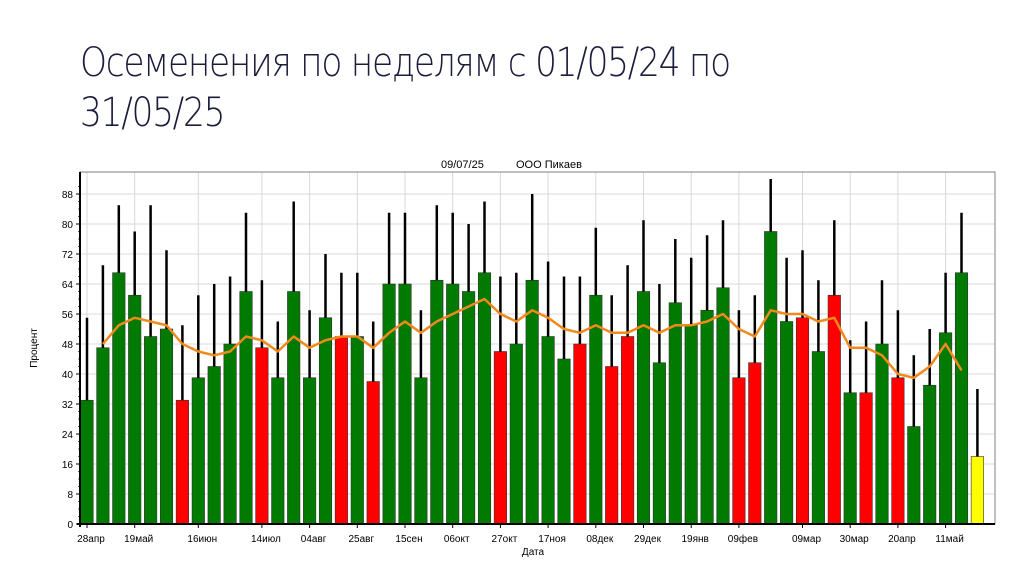 The width and height of the screenshot is (1024, 579). I want to click on y-tick-label: 64, so click(68, 285).